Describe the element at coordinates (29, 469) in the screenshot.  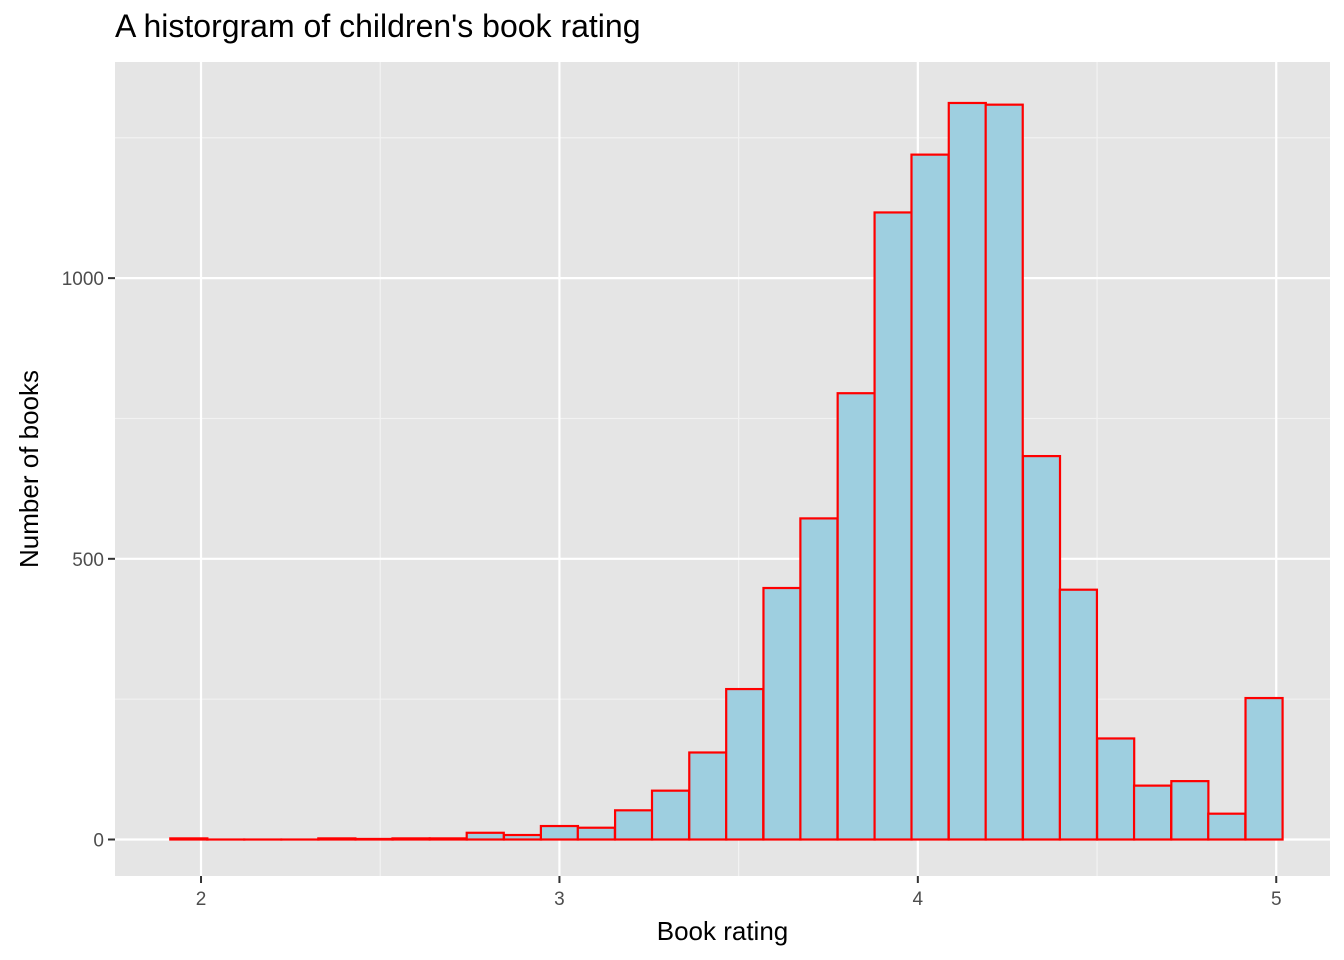
I see `y-axis-title: Number of books` at that location.